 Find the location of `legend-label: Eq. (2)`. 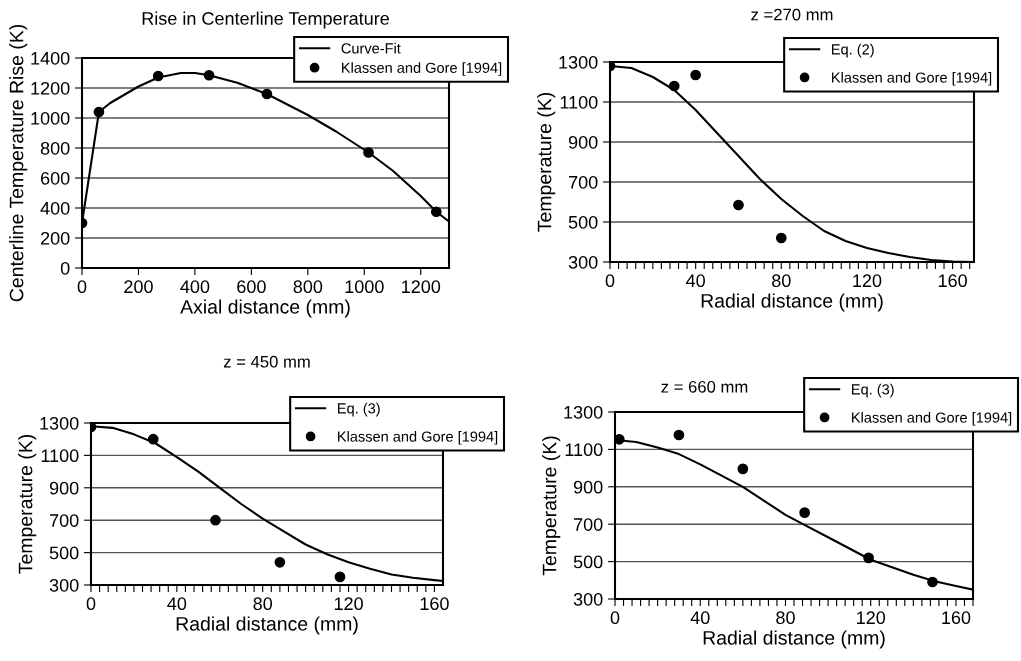

legend-label: Eq. (2) is located at coordinates (853, 50).